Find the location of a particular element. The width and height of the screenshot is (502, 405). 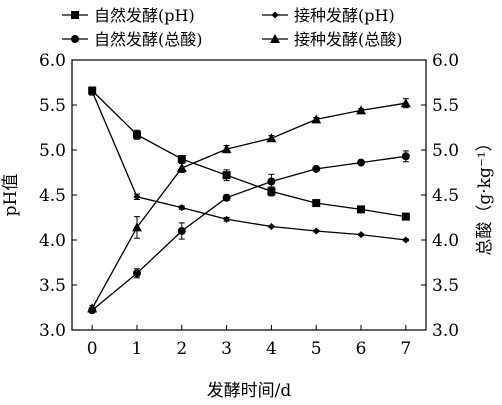

y-tick-label: 3.0 is located at coordinates (52, 331).